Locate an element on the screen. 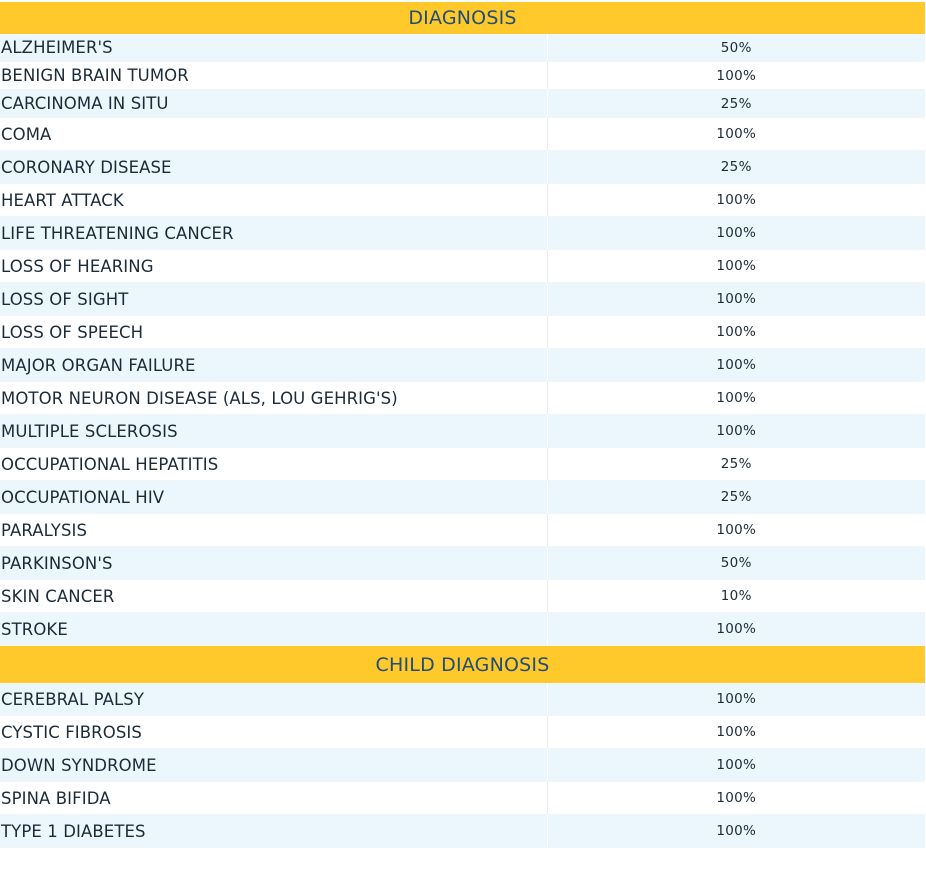 Image resolution: width=926 pixels, height=880 pixels. section-title: CHILD DIAGNOSIS is located at coordinates (463, 664).